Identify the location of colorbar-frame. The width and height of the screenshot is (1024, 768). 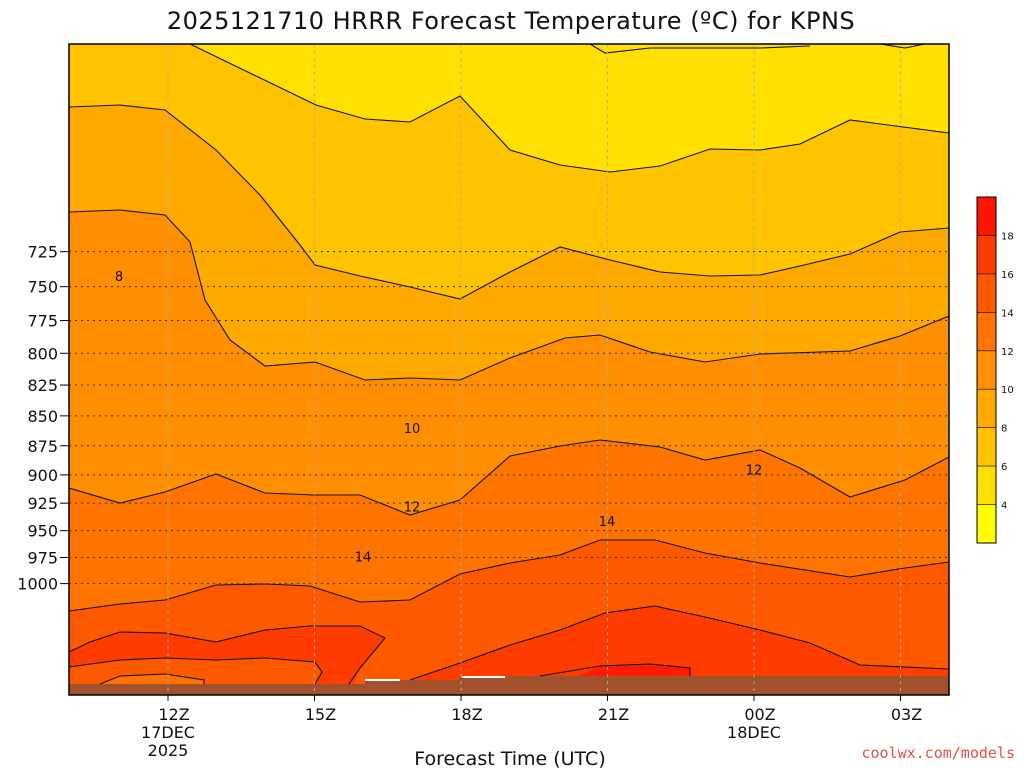
(986, 370).